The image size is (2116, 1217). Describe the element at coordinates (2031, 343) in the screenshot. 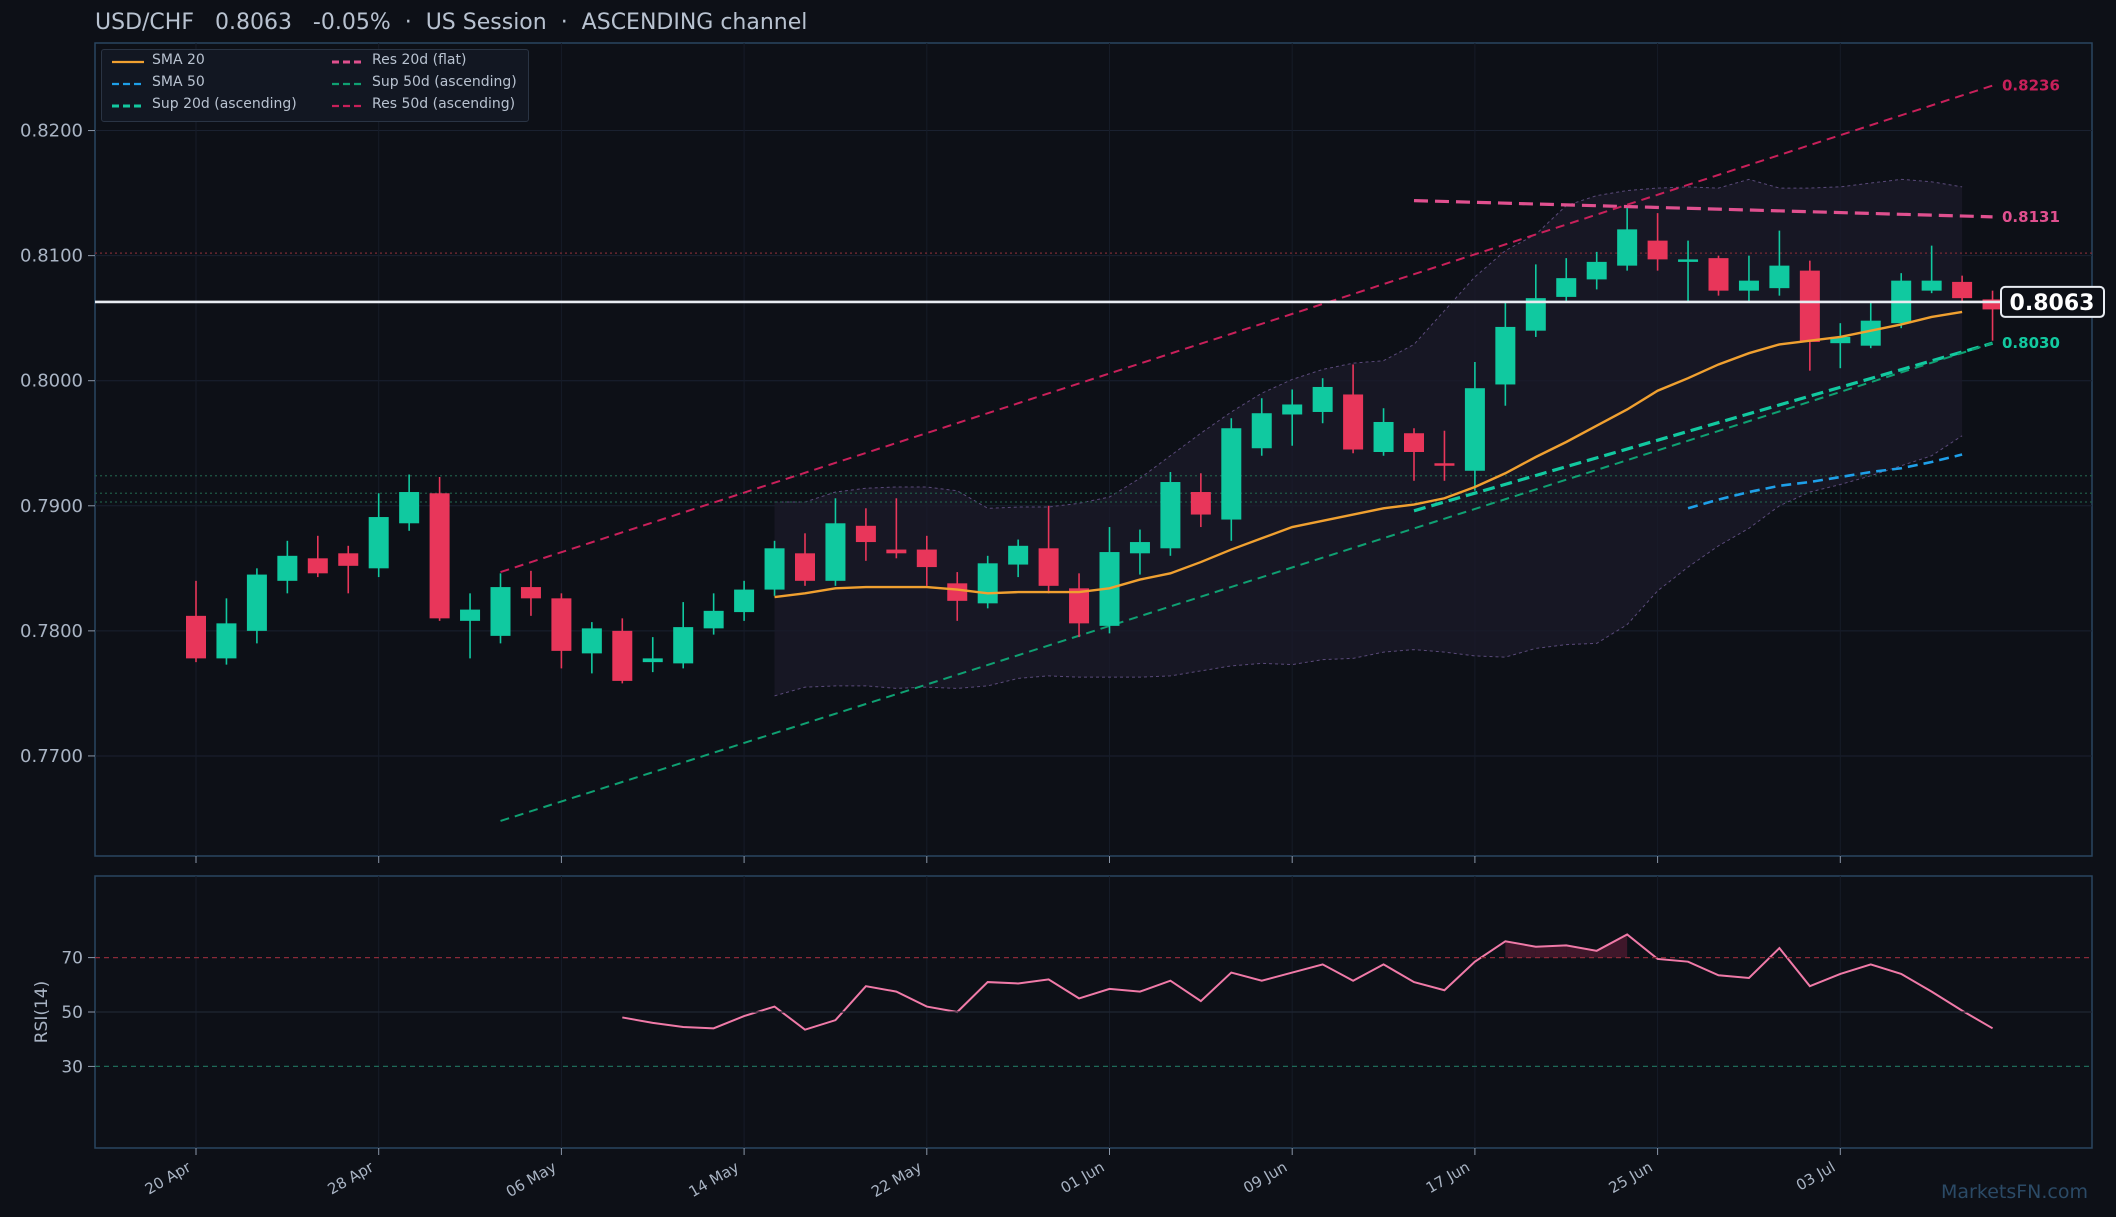

I see `level-label: 0.8030` at that location.